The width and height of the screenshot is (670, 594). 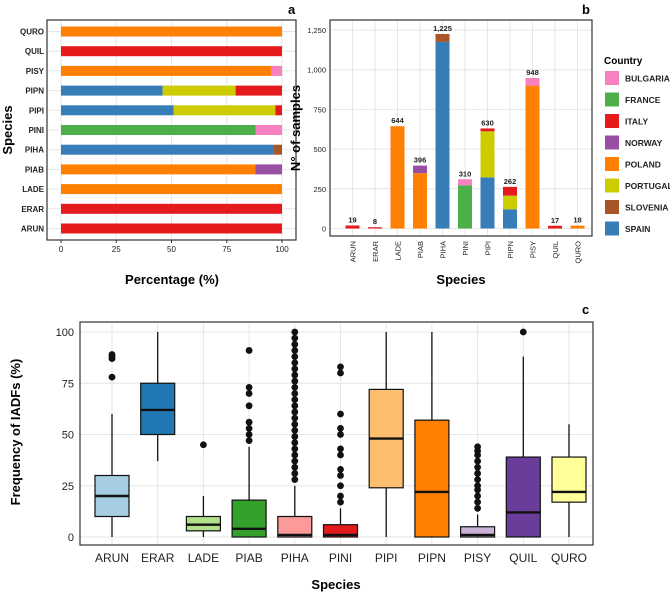 I want to click on legend-label-spain: SPAIN, so click(x=637, y=229).